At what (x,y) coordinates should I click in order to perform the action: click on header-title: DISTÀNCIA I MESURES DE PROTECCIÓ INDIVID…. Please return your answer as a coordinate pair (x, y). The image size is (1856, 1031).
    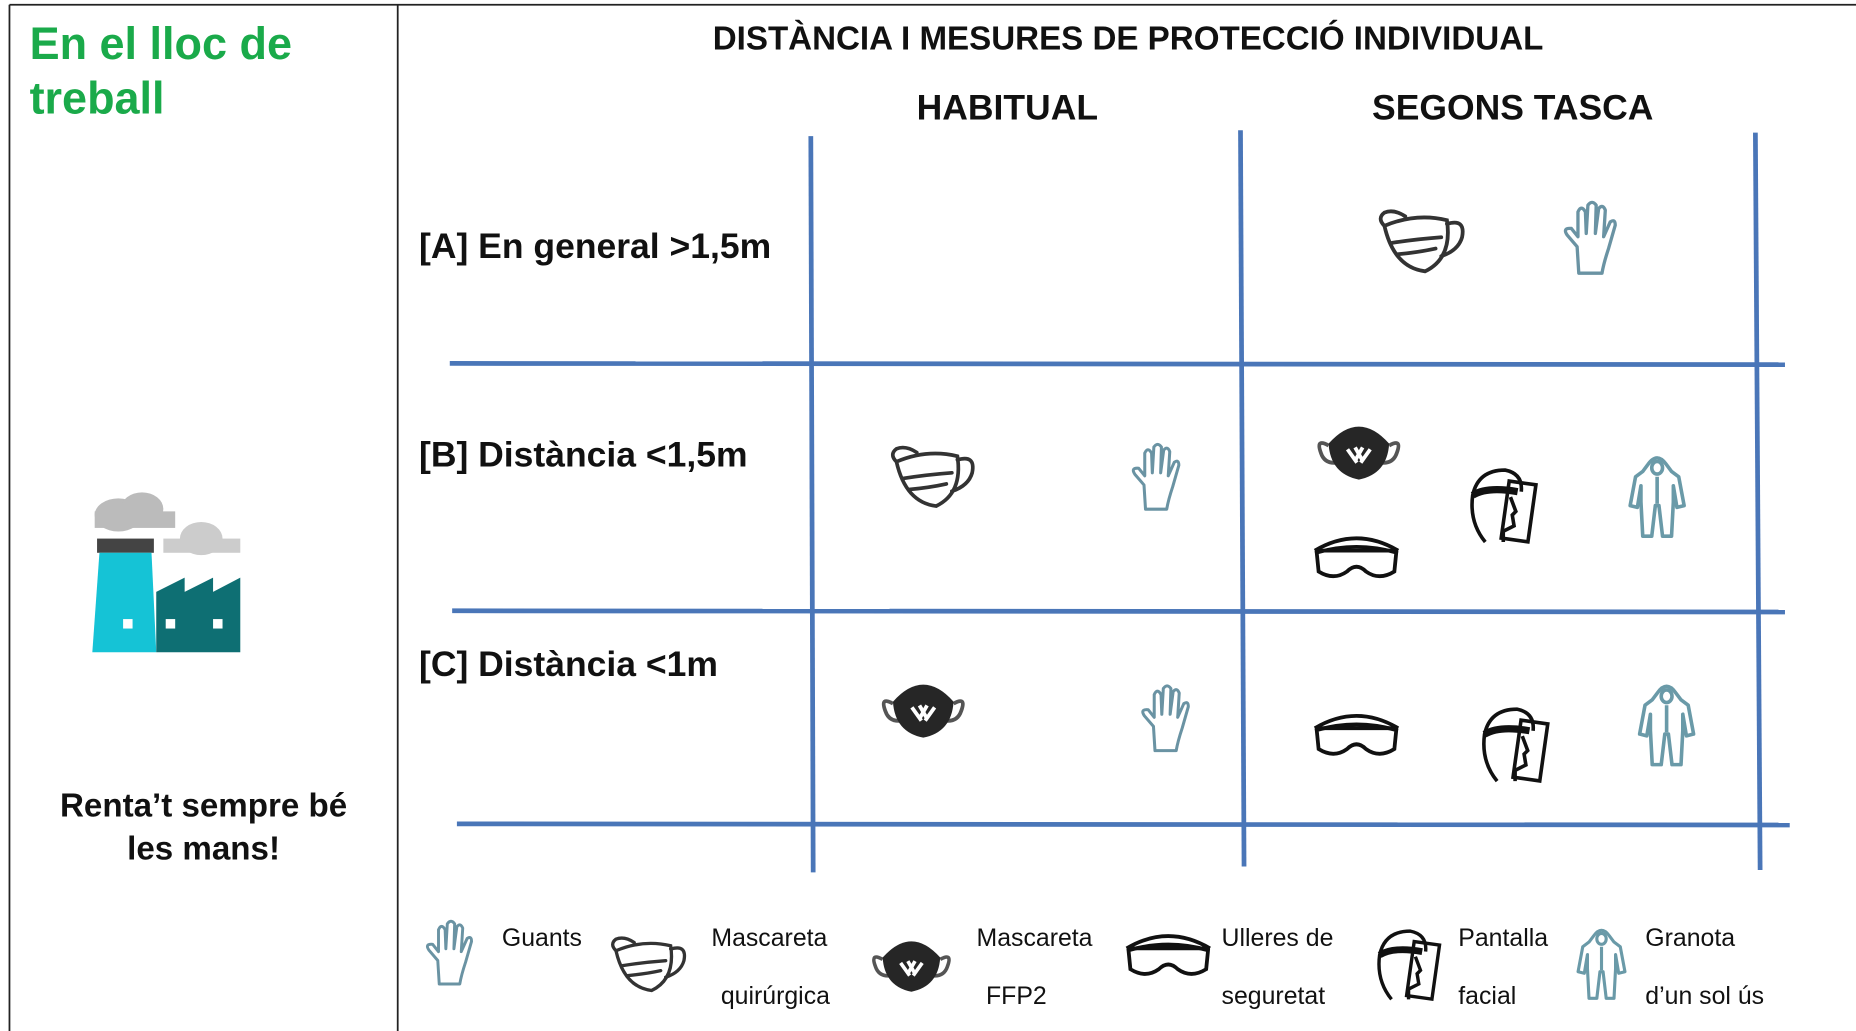
    Looking at the image, I should click on (1128, 39).